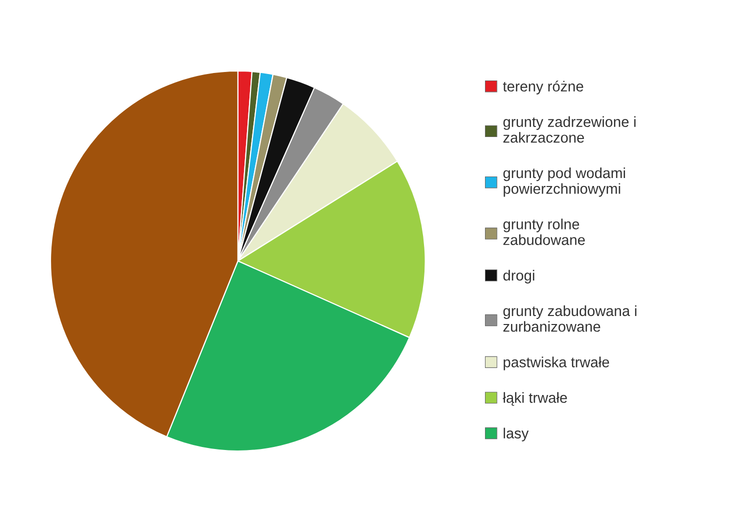 This screenshot has height=522, width=732. I want to click on legend-label: grunty zadrzewione i zakrzaczone, so click(569, 129).